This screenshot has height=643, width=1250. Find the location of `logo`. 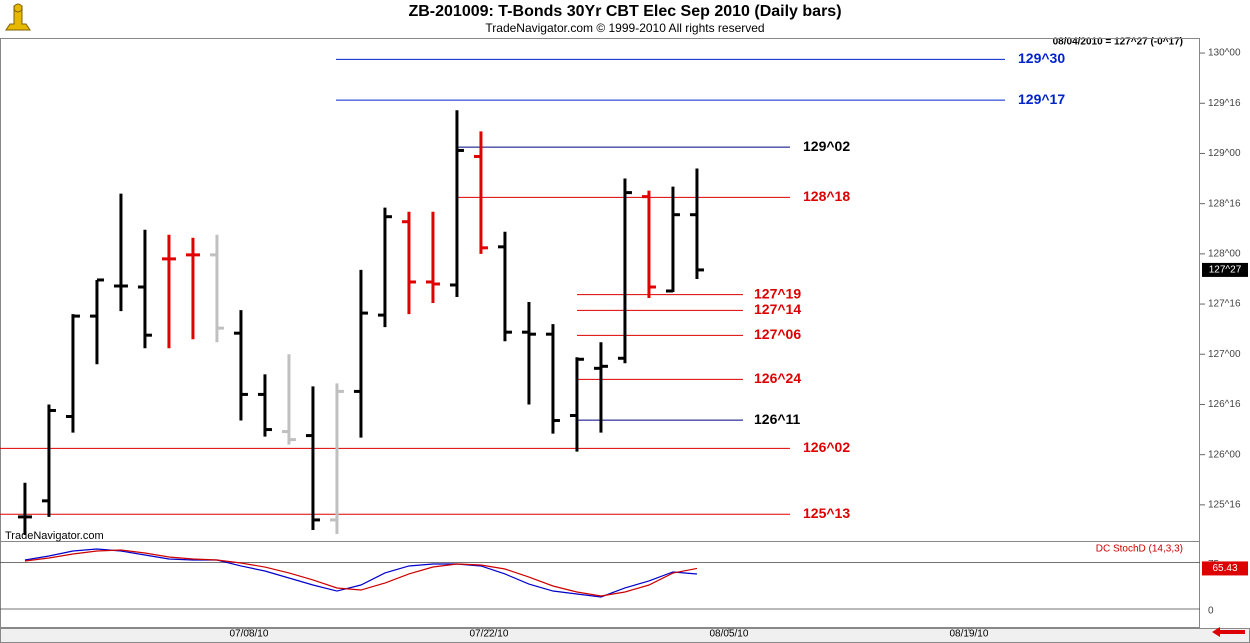

logo is located at coordinates (18, 17).